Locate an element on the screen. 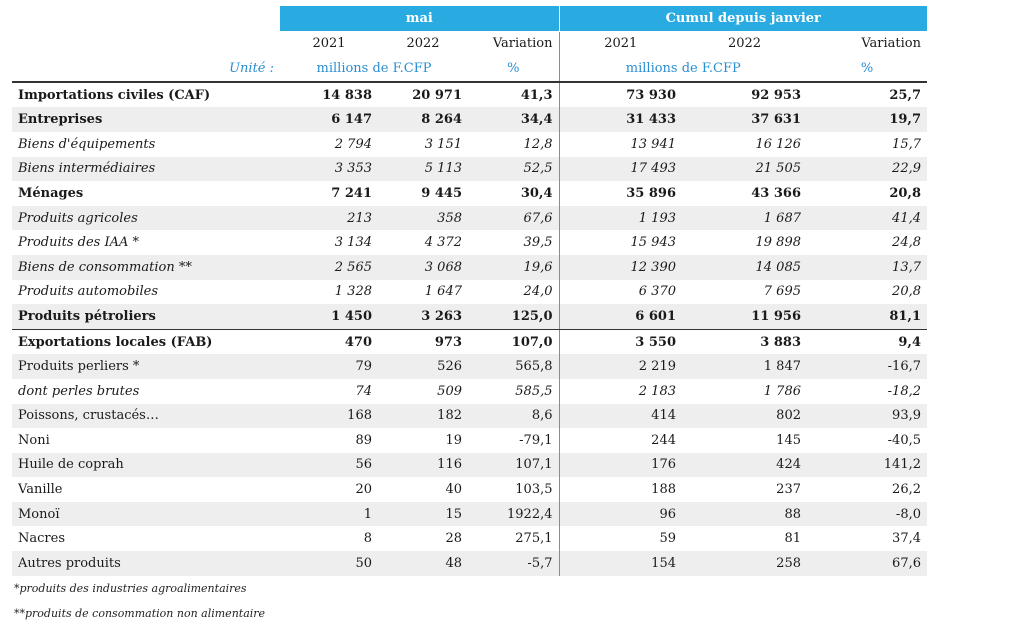 The height and width of the screenshot is (633, 1024). value-mai-2022: 116 is located at coordinates (423, 465).